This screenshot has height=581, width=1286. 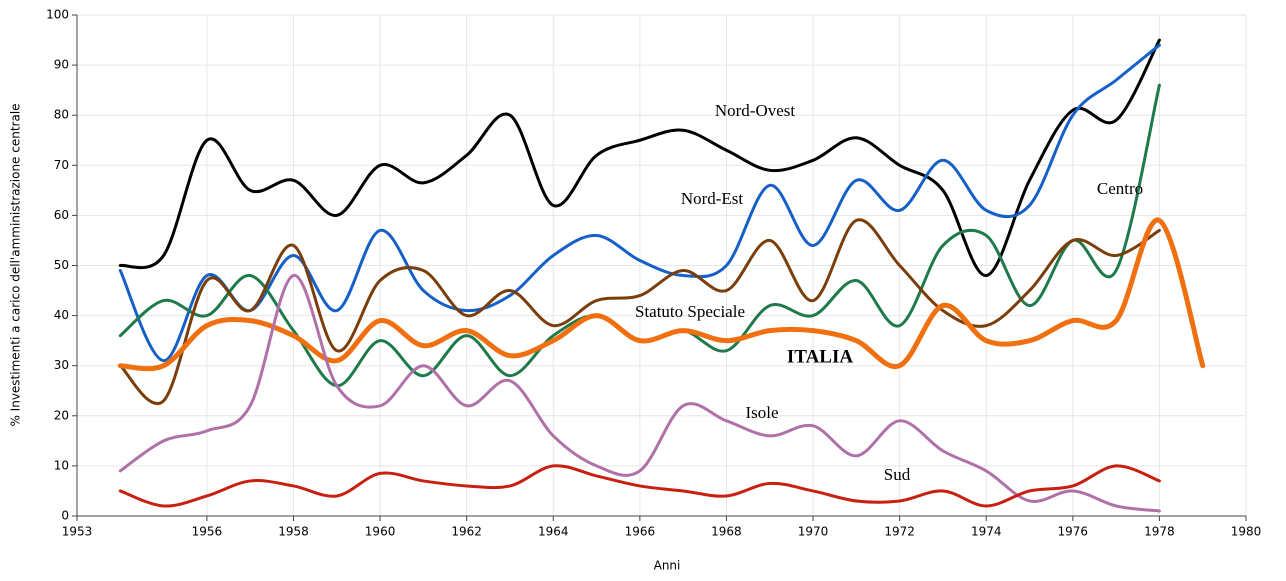 What do you see at coordinates (1120, 188) in the screenshot?
I see `series-label: Centro` at bounding box center [1120, 188].